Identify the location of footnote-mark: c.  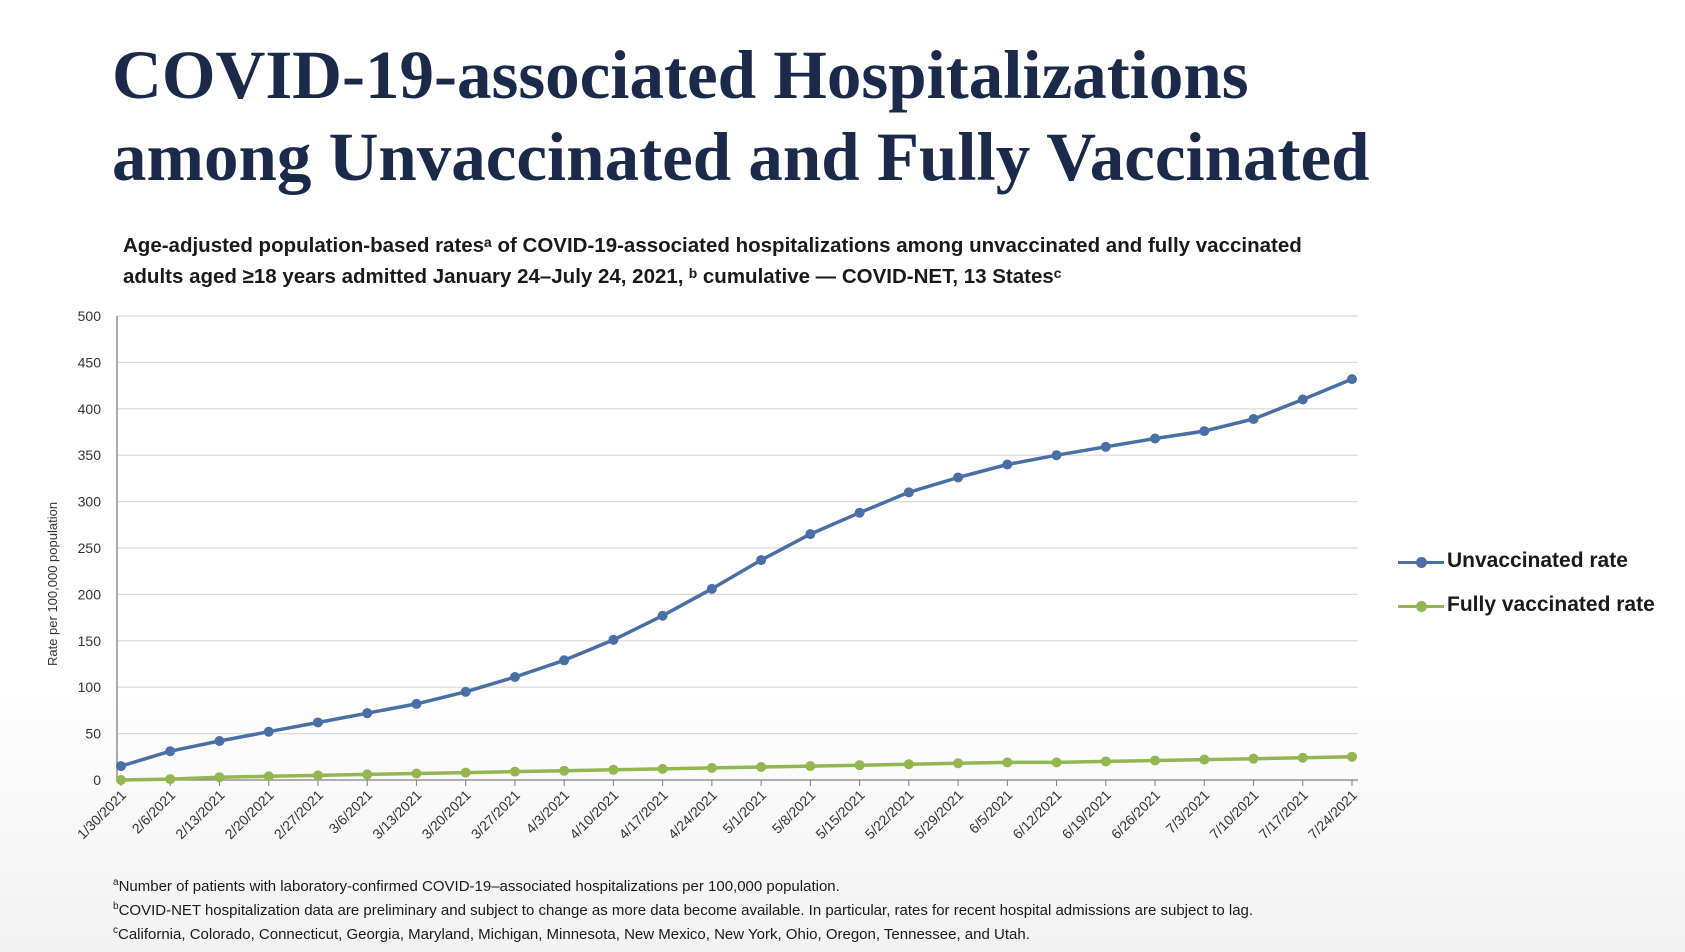
(115, 930).